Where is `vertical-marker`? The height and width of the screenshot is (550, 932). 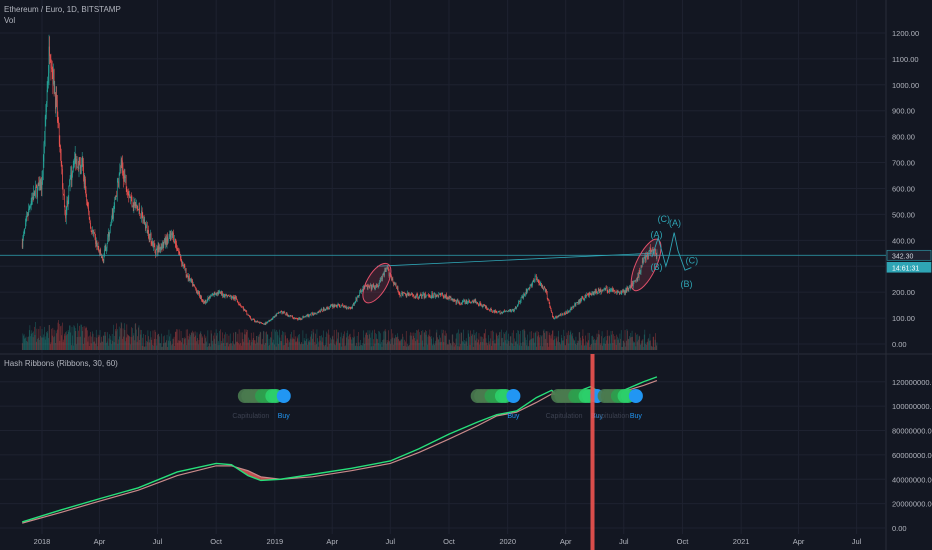
vertical-marker is located at coordinates (592, 452).